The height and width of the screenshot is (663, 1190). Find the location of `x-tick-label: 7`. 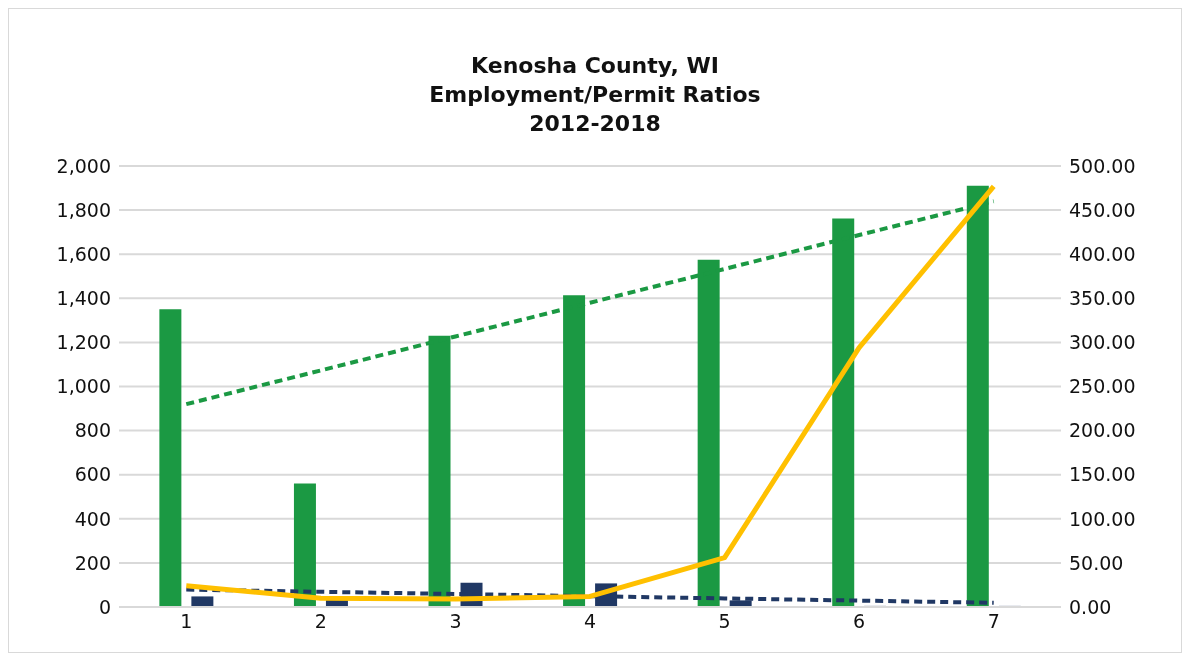

x-tick-label: 7 is located at coordinates (993, 621).